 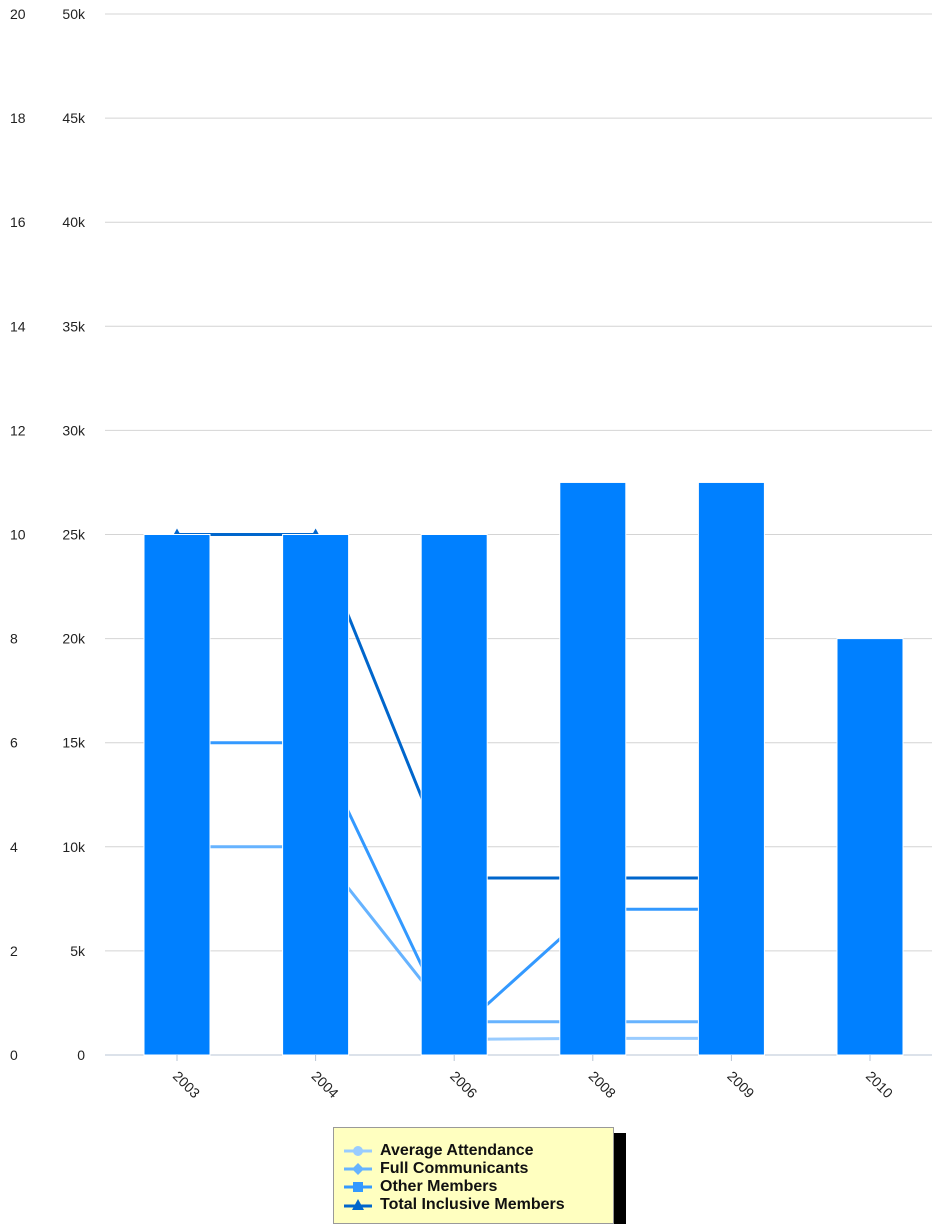 What do you see at coordinates (74, 326) in the screenshot?
I see `right-tick-label: 35k` at bounding box center [74, 326].